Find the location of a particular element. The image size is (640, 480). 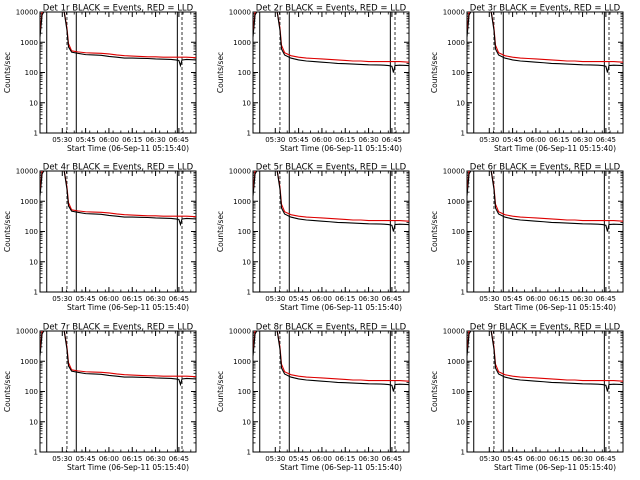

panel-title: Det 3r BLACK = Events, RED = LLD is located at coordinates (545, 9).